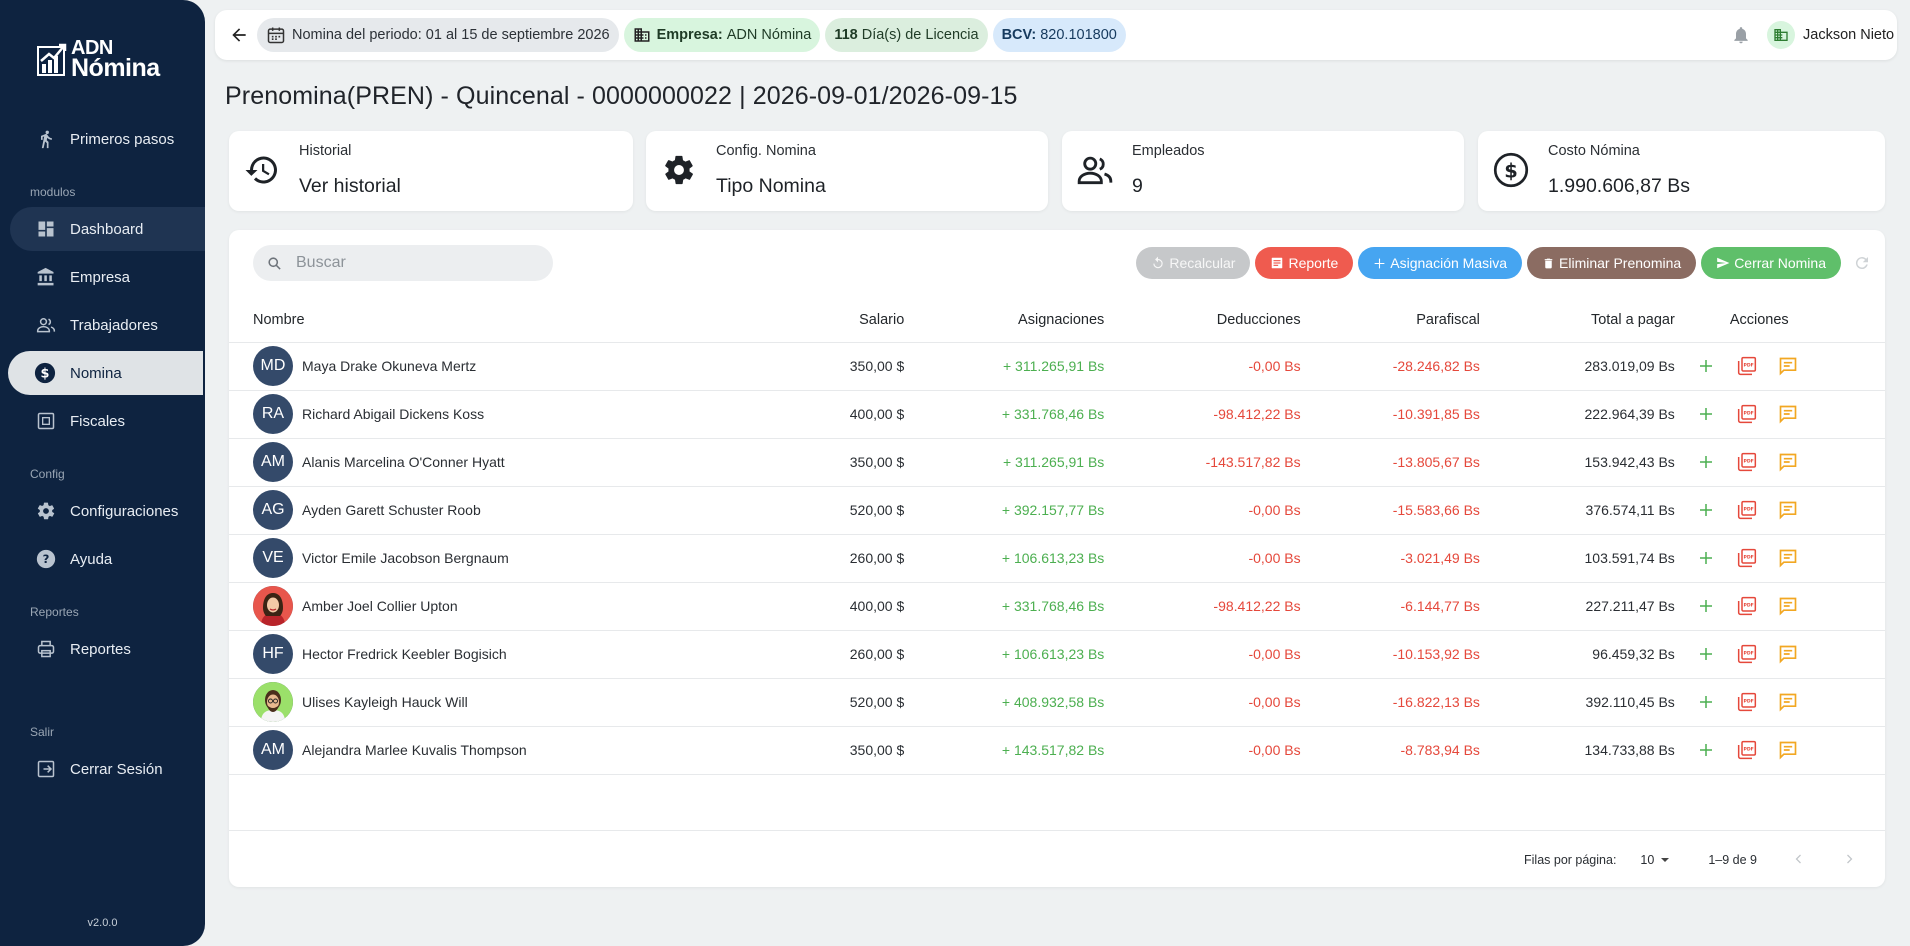  I want to click on col-salario: Salario, so click(882, 319).